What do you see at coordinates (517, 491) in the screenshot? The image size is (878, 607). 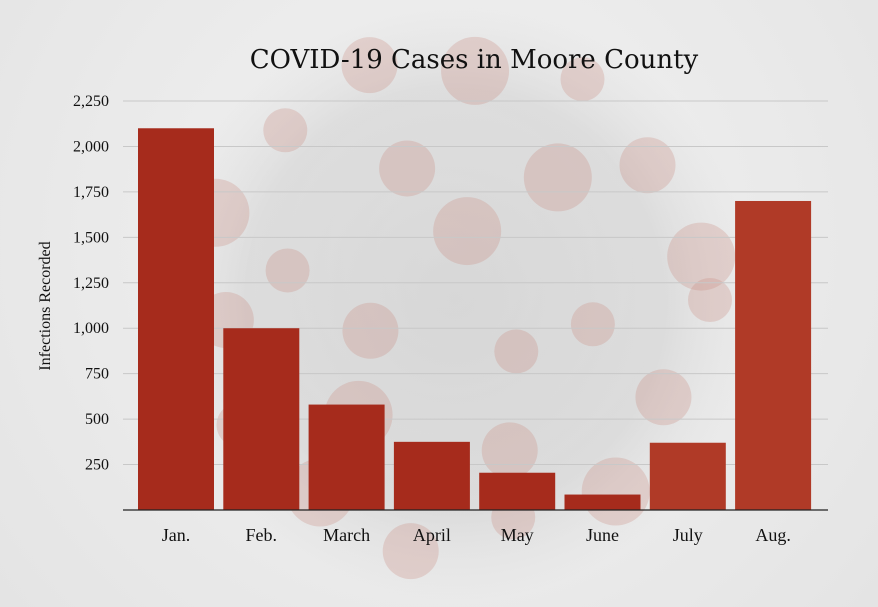 I see `bar-may` at bounding box center [517, 491].